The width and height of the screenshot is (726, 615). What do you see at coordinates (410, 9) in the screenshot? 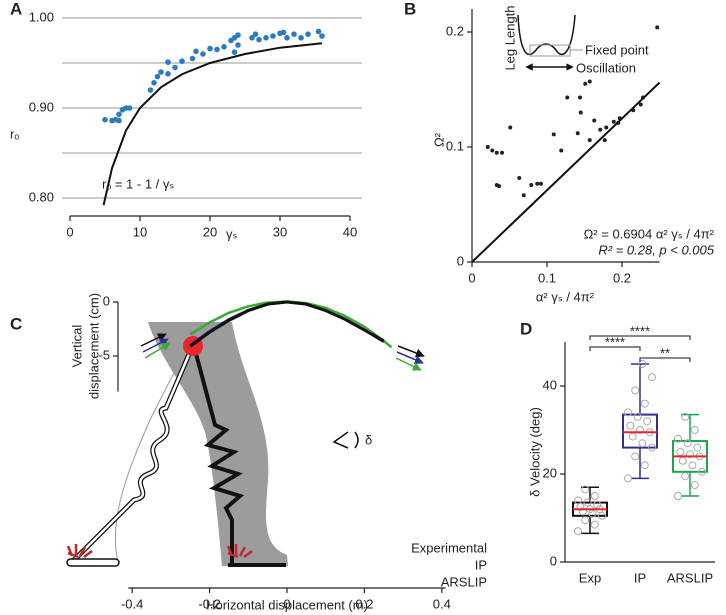
I see `panel-label: B` at bounding box center [410, 9].